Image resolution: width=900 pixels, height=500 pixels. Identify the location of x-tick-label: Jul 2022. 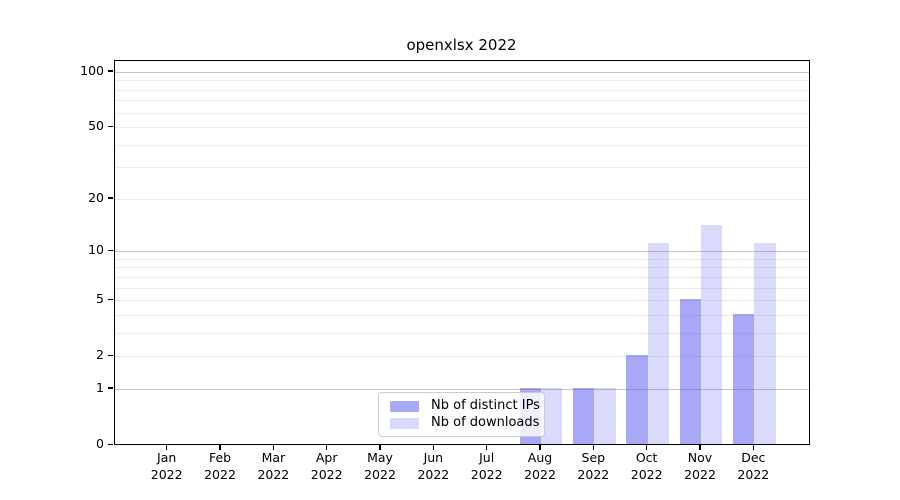
(486, 466).